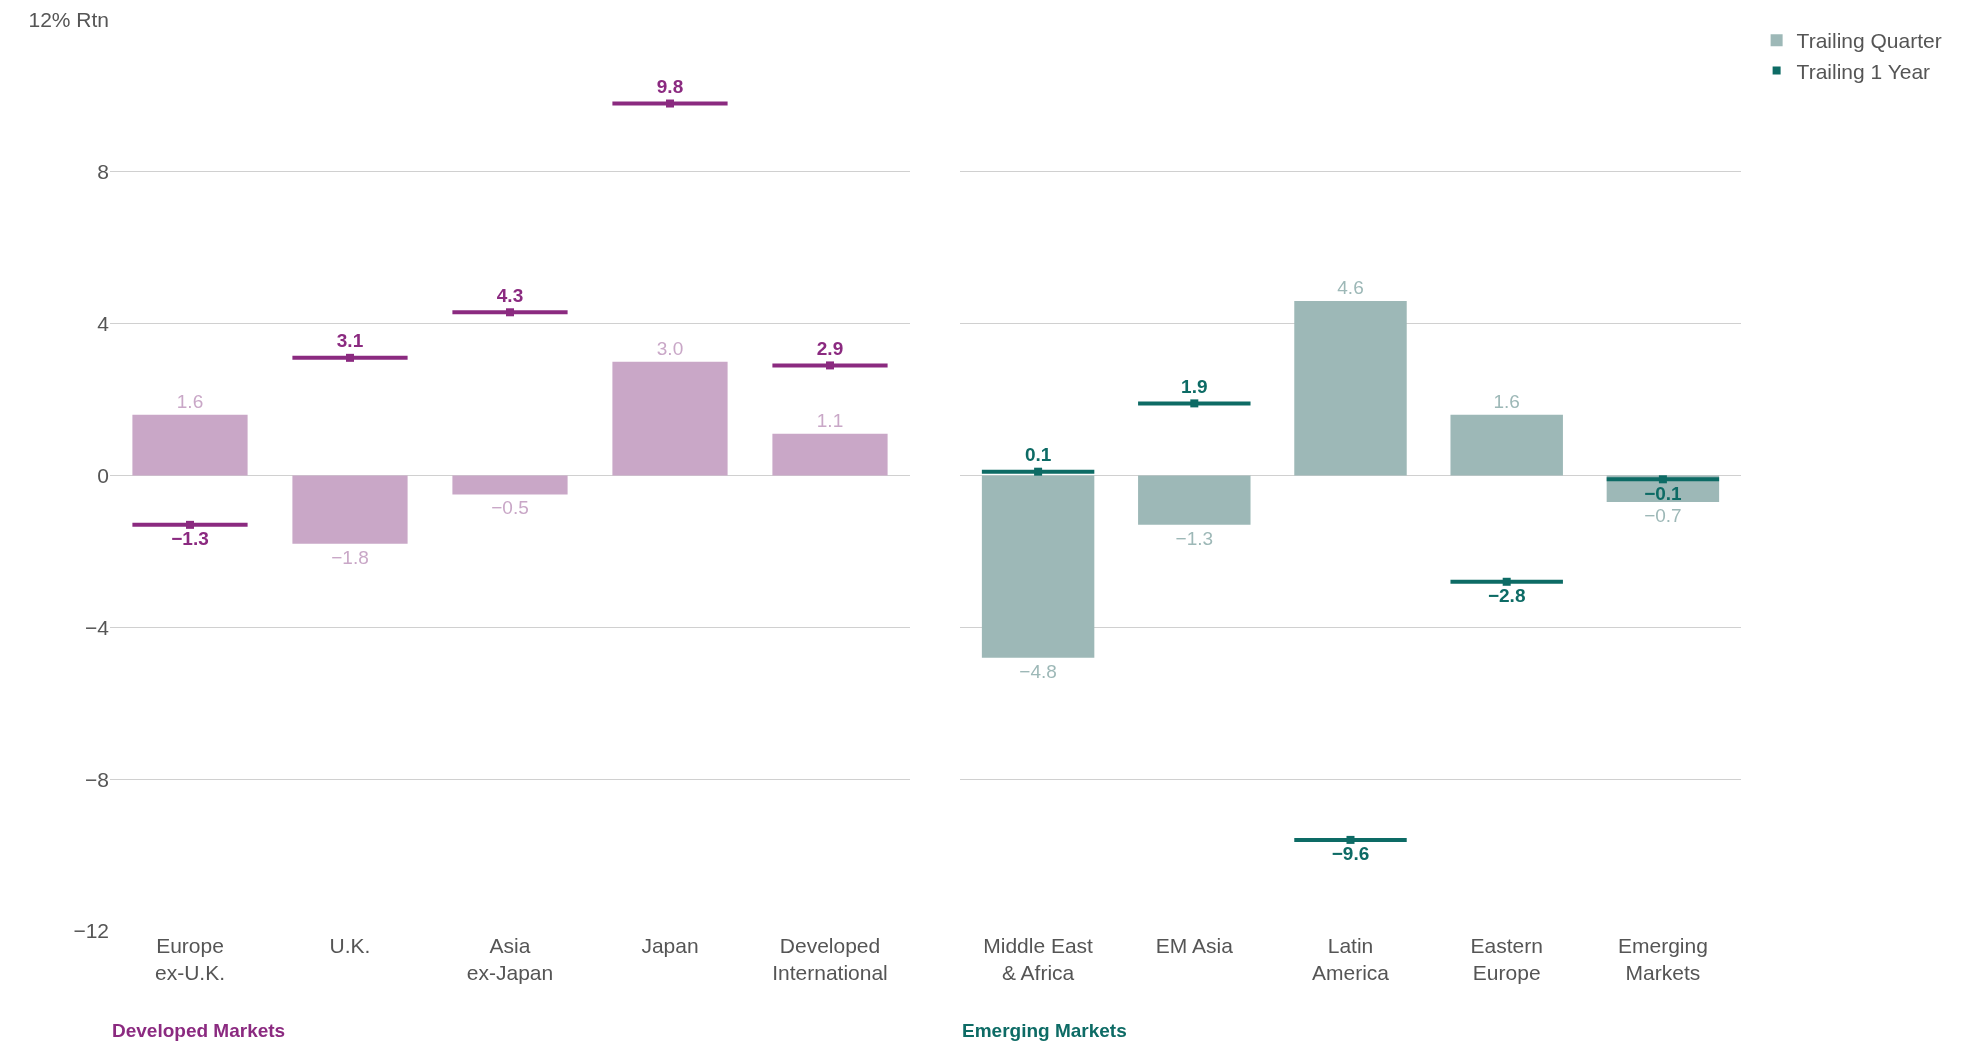 The width and height of the screenshot is (1969, 1061). I want to click on x-tick-label: Latin America, so click(1350, 959).